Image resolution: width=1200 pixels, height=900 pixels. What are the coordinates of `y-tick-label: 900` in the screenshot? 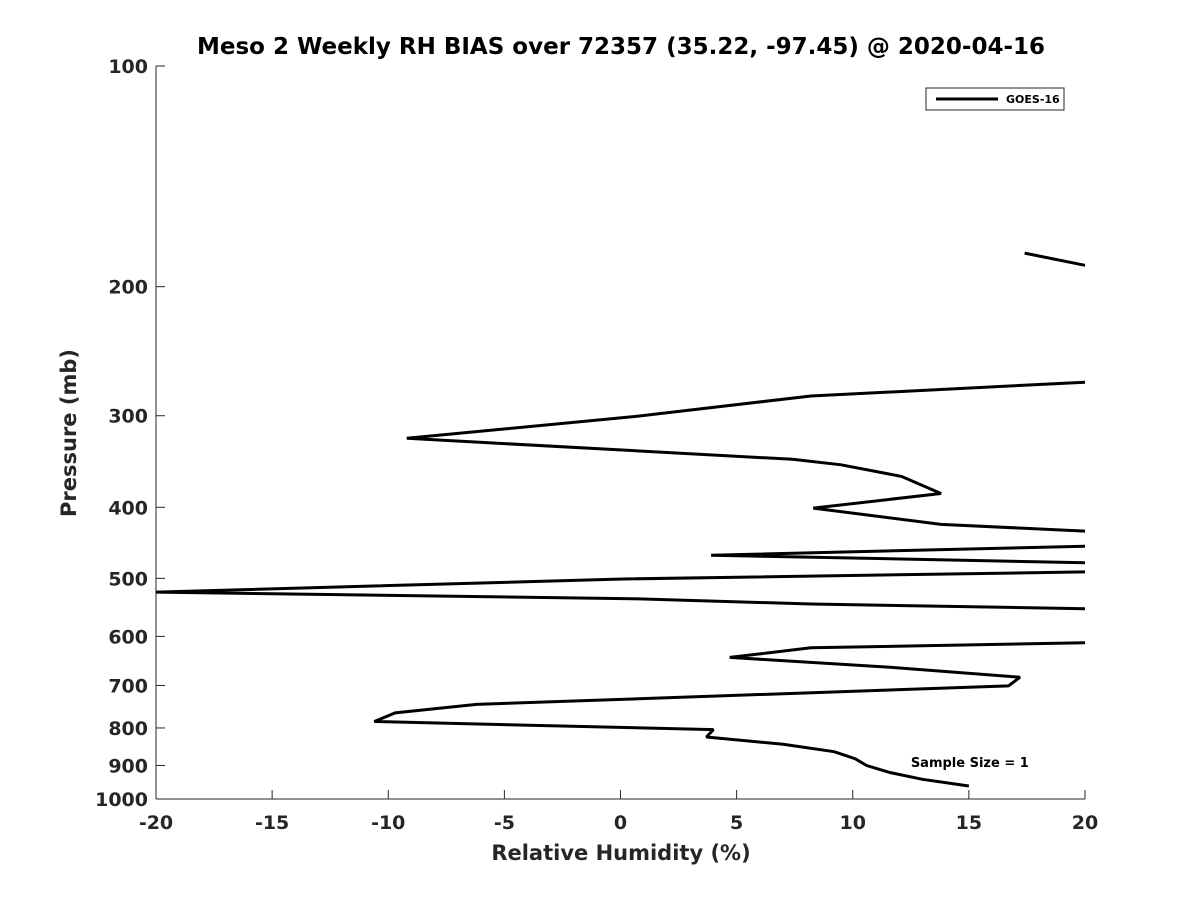 It's located at (128, 766).